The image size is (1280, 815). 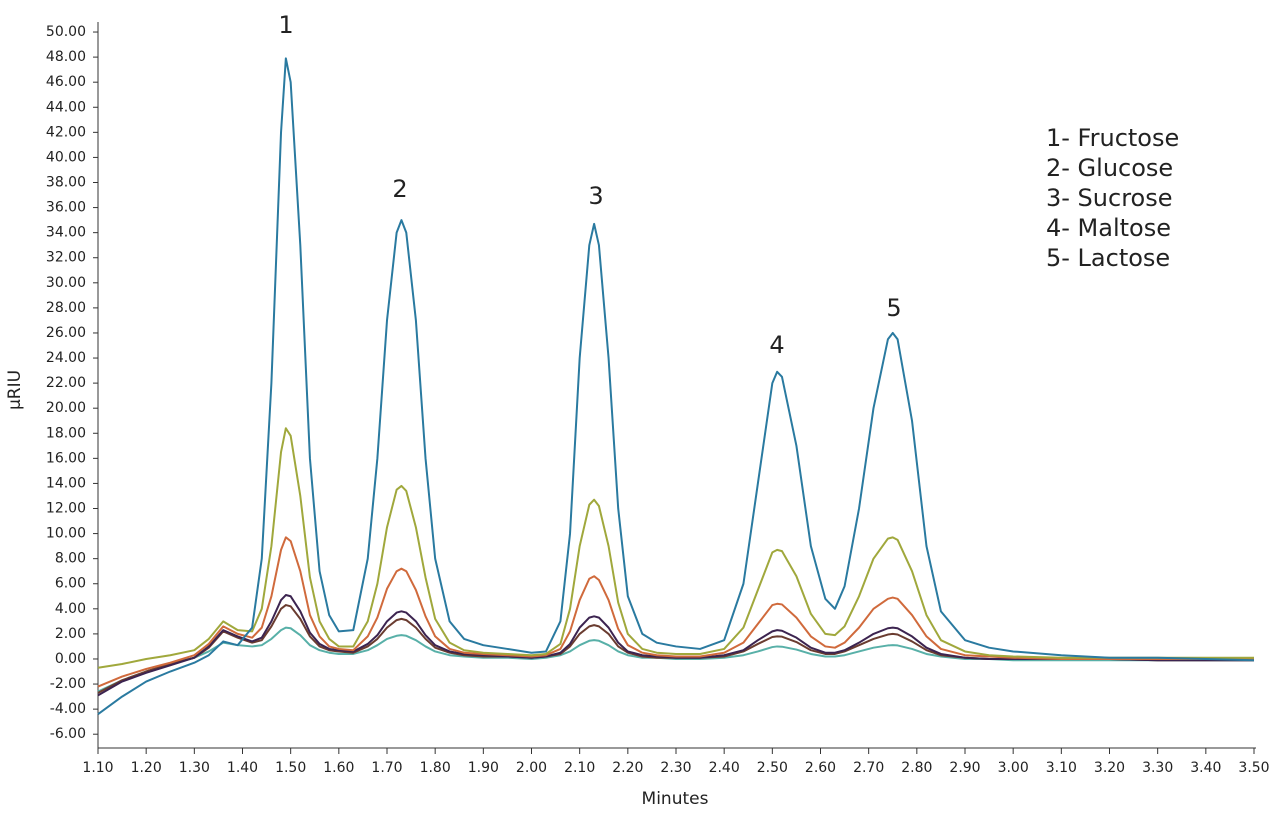 What do you see at coordinates (66, 333) in the screenshot?
I see `y-tick-label: 26.00` at bounding box center [66, 333].